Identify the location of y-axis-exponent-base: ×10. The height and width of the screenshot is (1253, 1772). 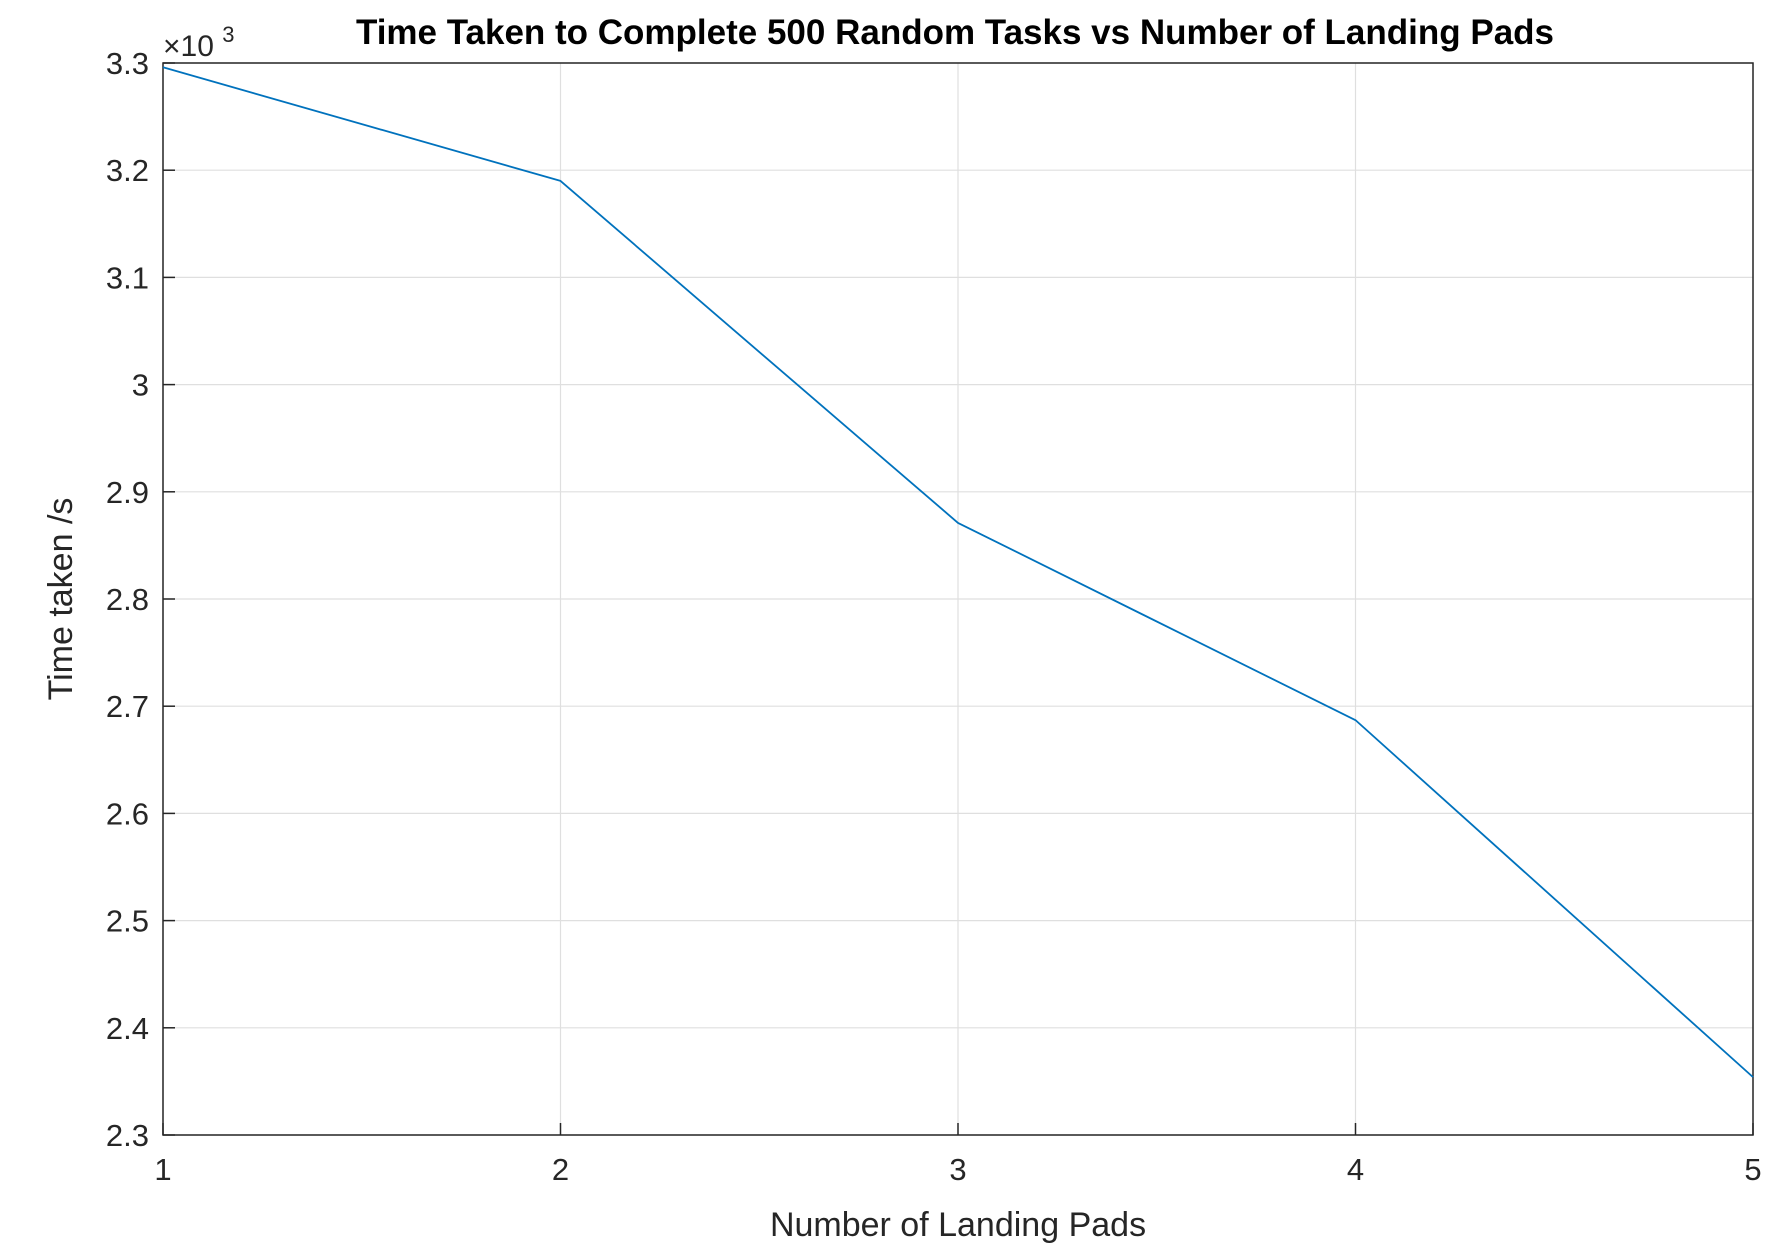
(188, 46).